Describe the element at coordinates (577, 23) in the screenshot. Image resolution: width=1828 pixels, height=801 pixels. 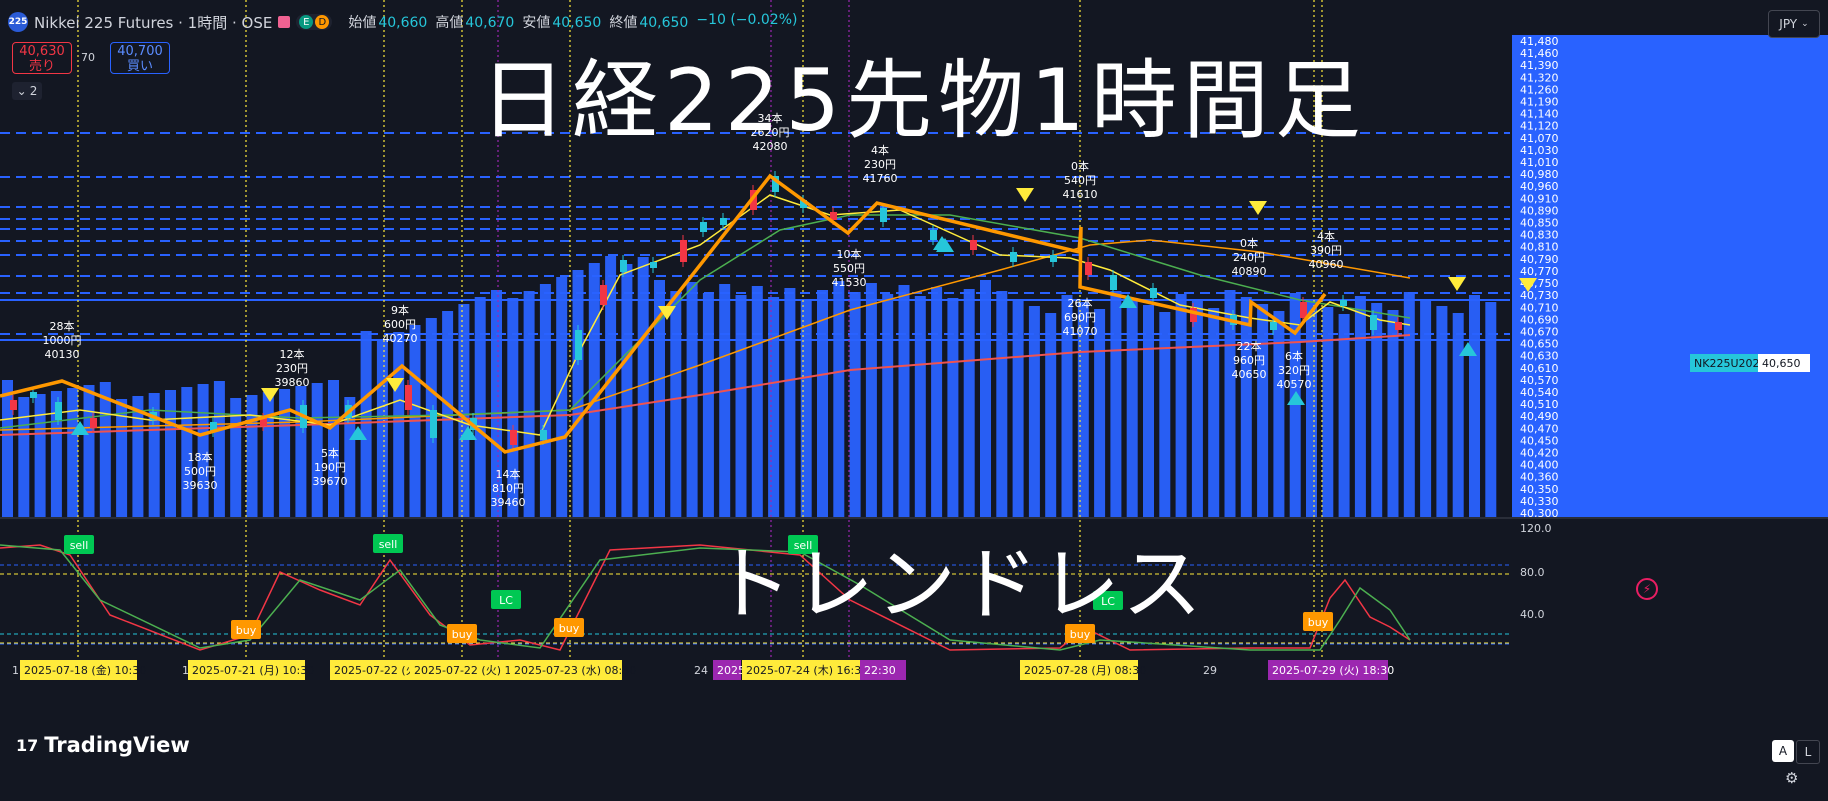
I see `low-value: 40,650` at that location.